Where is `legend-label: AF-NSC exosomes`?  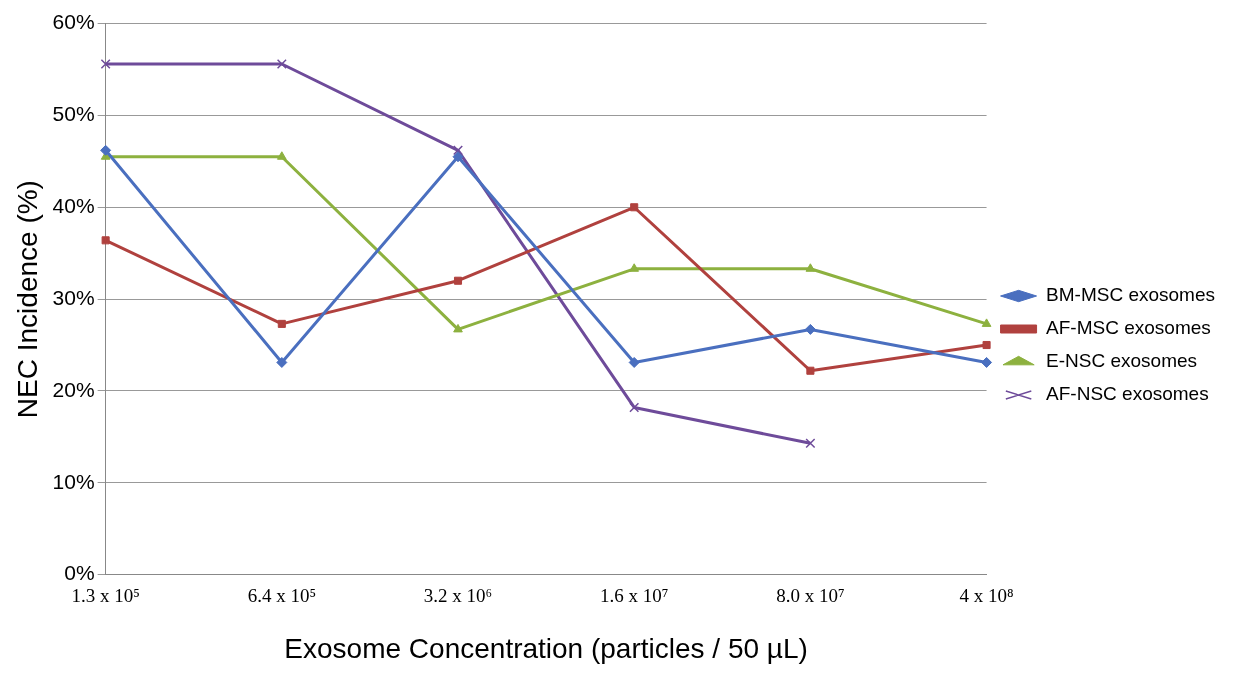
legend-label: AF-NSC exosomes is located at coordinates (1127, 394).